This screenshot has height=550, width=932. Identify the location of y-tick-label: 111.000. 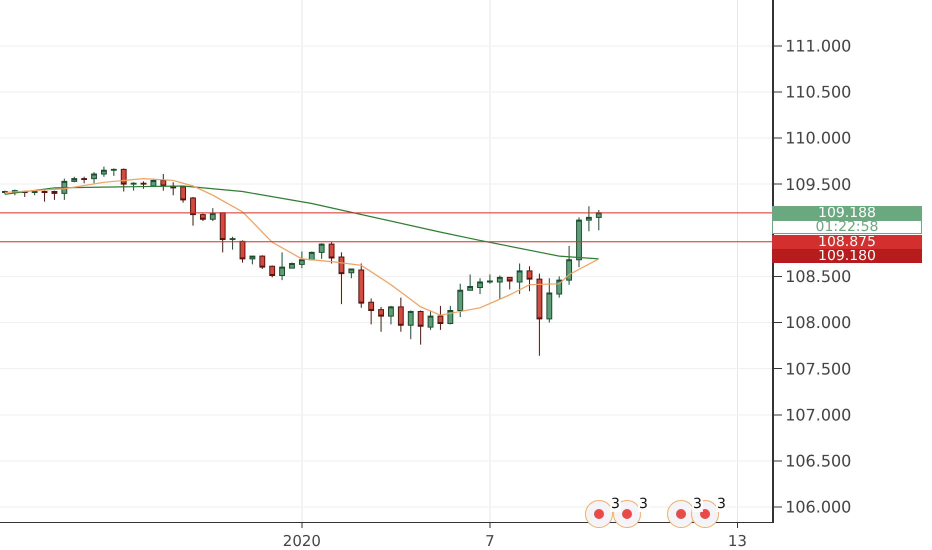
(818, 46).